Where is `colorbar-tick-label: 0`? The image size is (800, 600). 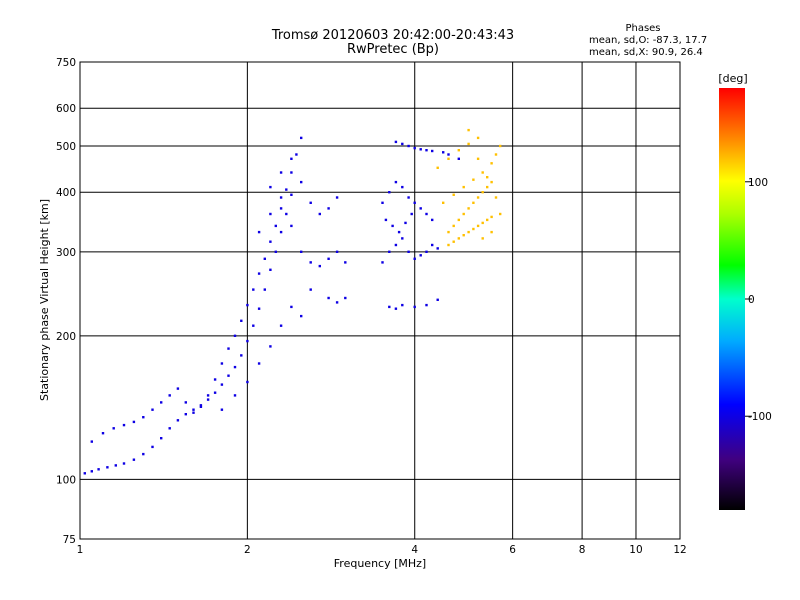
colorbar-tick-label: 0 is located at coordinates (751, 300).